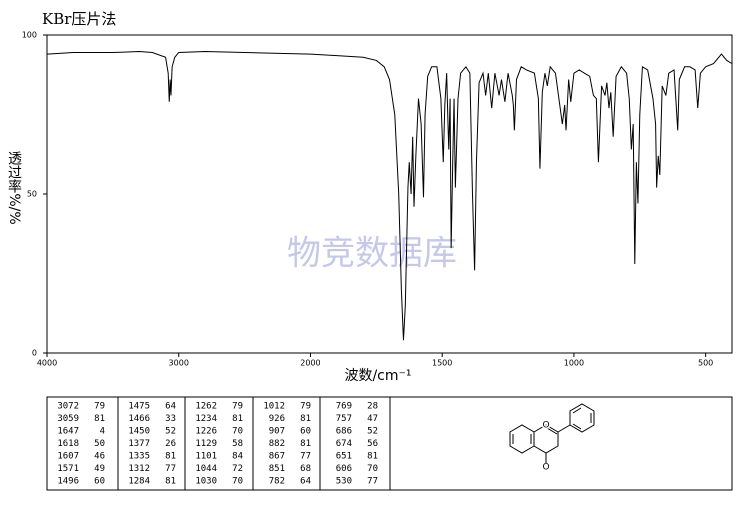 The image size is (737, 510). I want to click on peak-transmittance: 68, so click(305, 469).